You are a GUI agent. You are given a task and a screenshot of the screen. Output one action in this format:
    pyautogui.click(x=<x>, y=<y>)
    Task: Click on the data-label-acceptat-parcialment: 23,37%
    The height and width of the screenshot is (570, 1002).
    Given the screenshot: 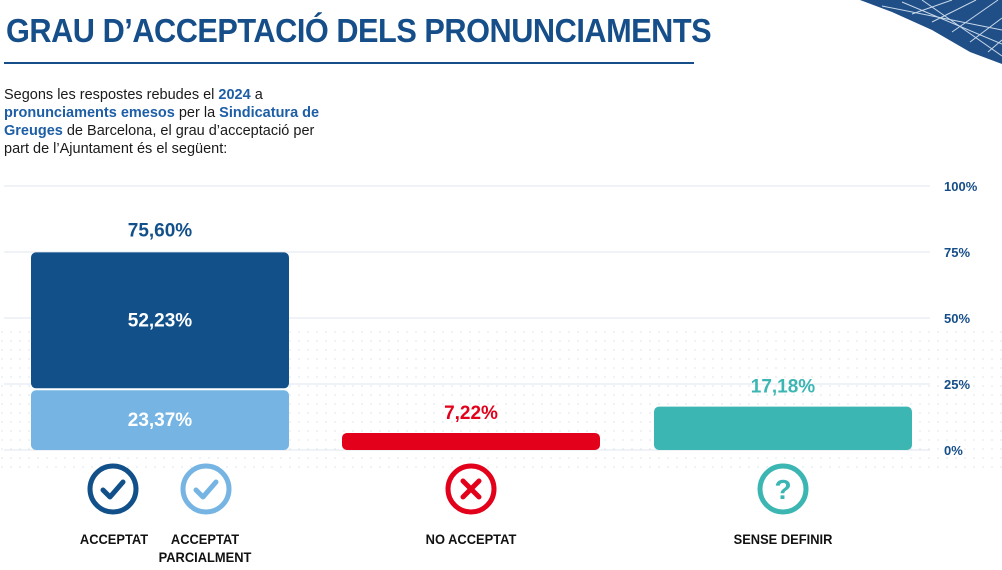 What is the action you would take?
    pyautogui.click(x=160, y=420)
    